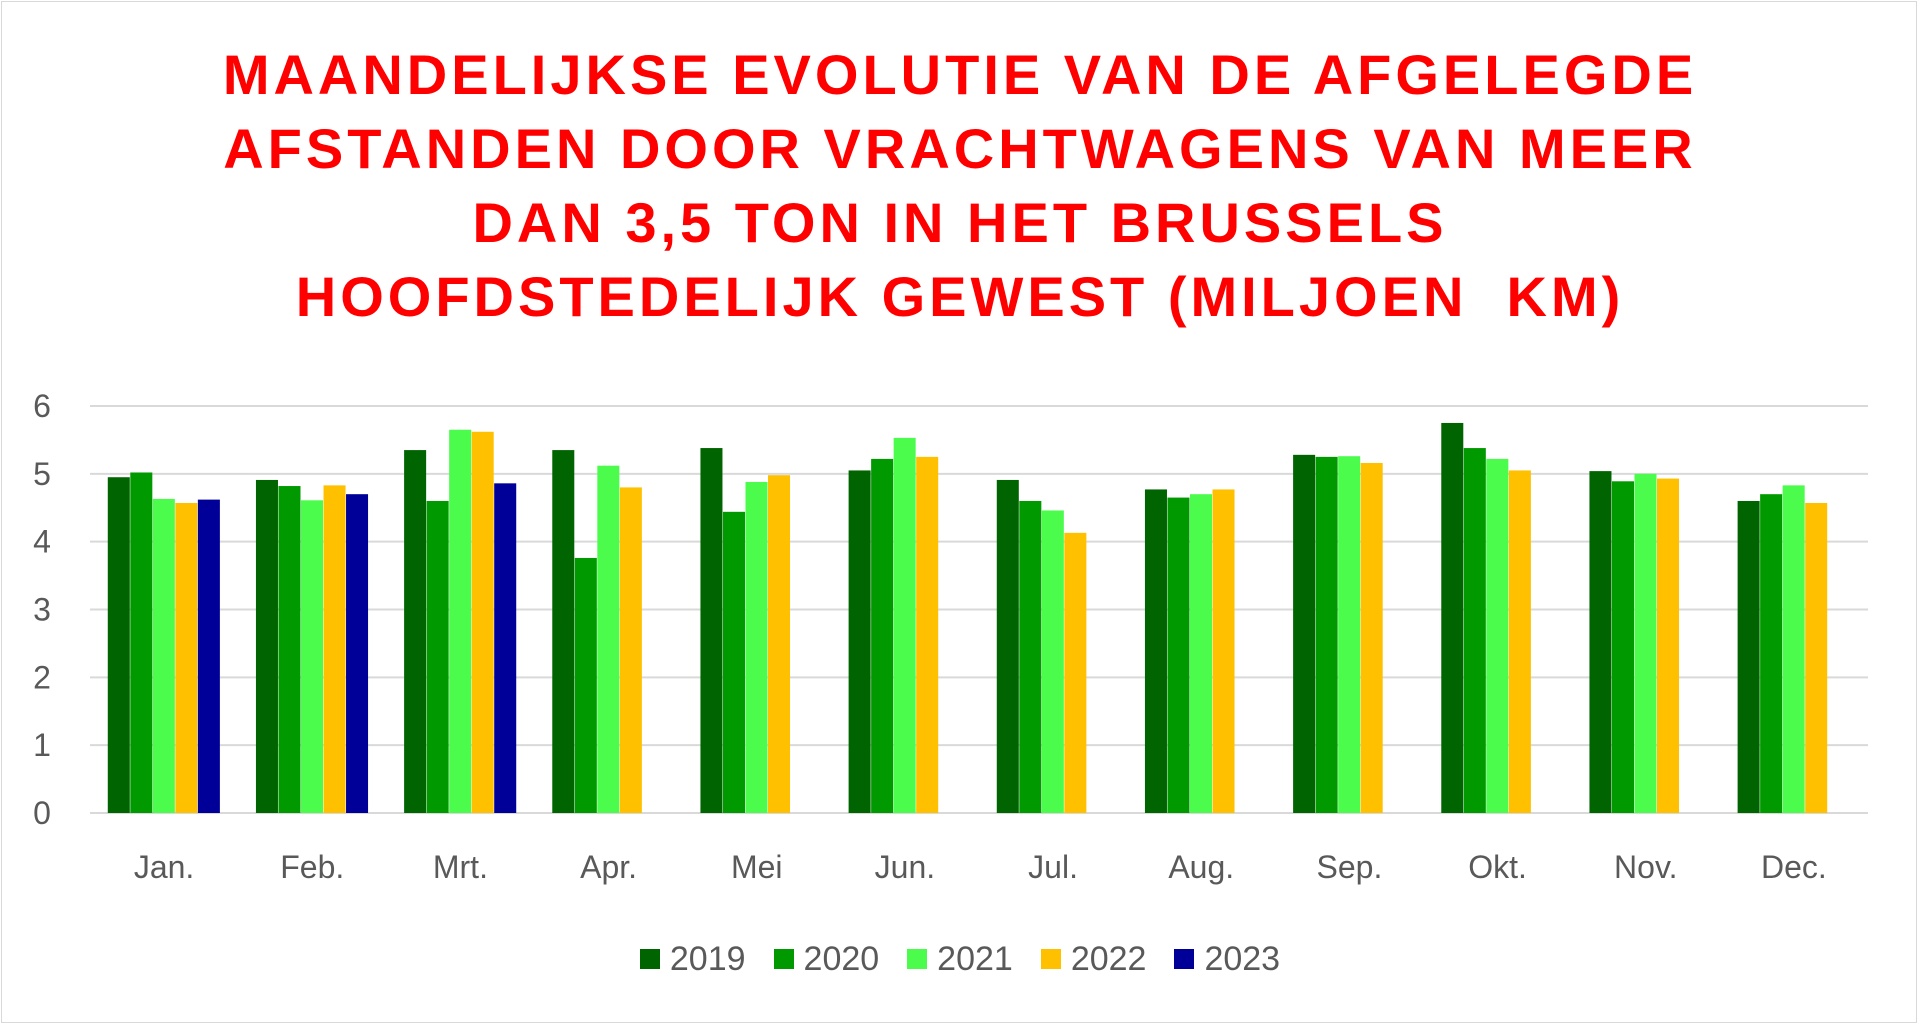  What do you see at coordinates (960, 74) in the screenshot?
I see `chart-title-line-1: MAANDELIJKSE EVOLUTIE VAN DE AFGELEGDE` at bounding box center [960, 74].